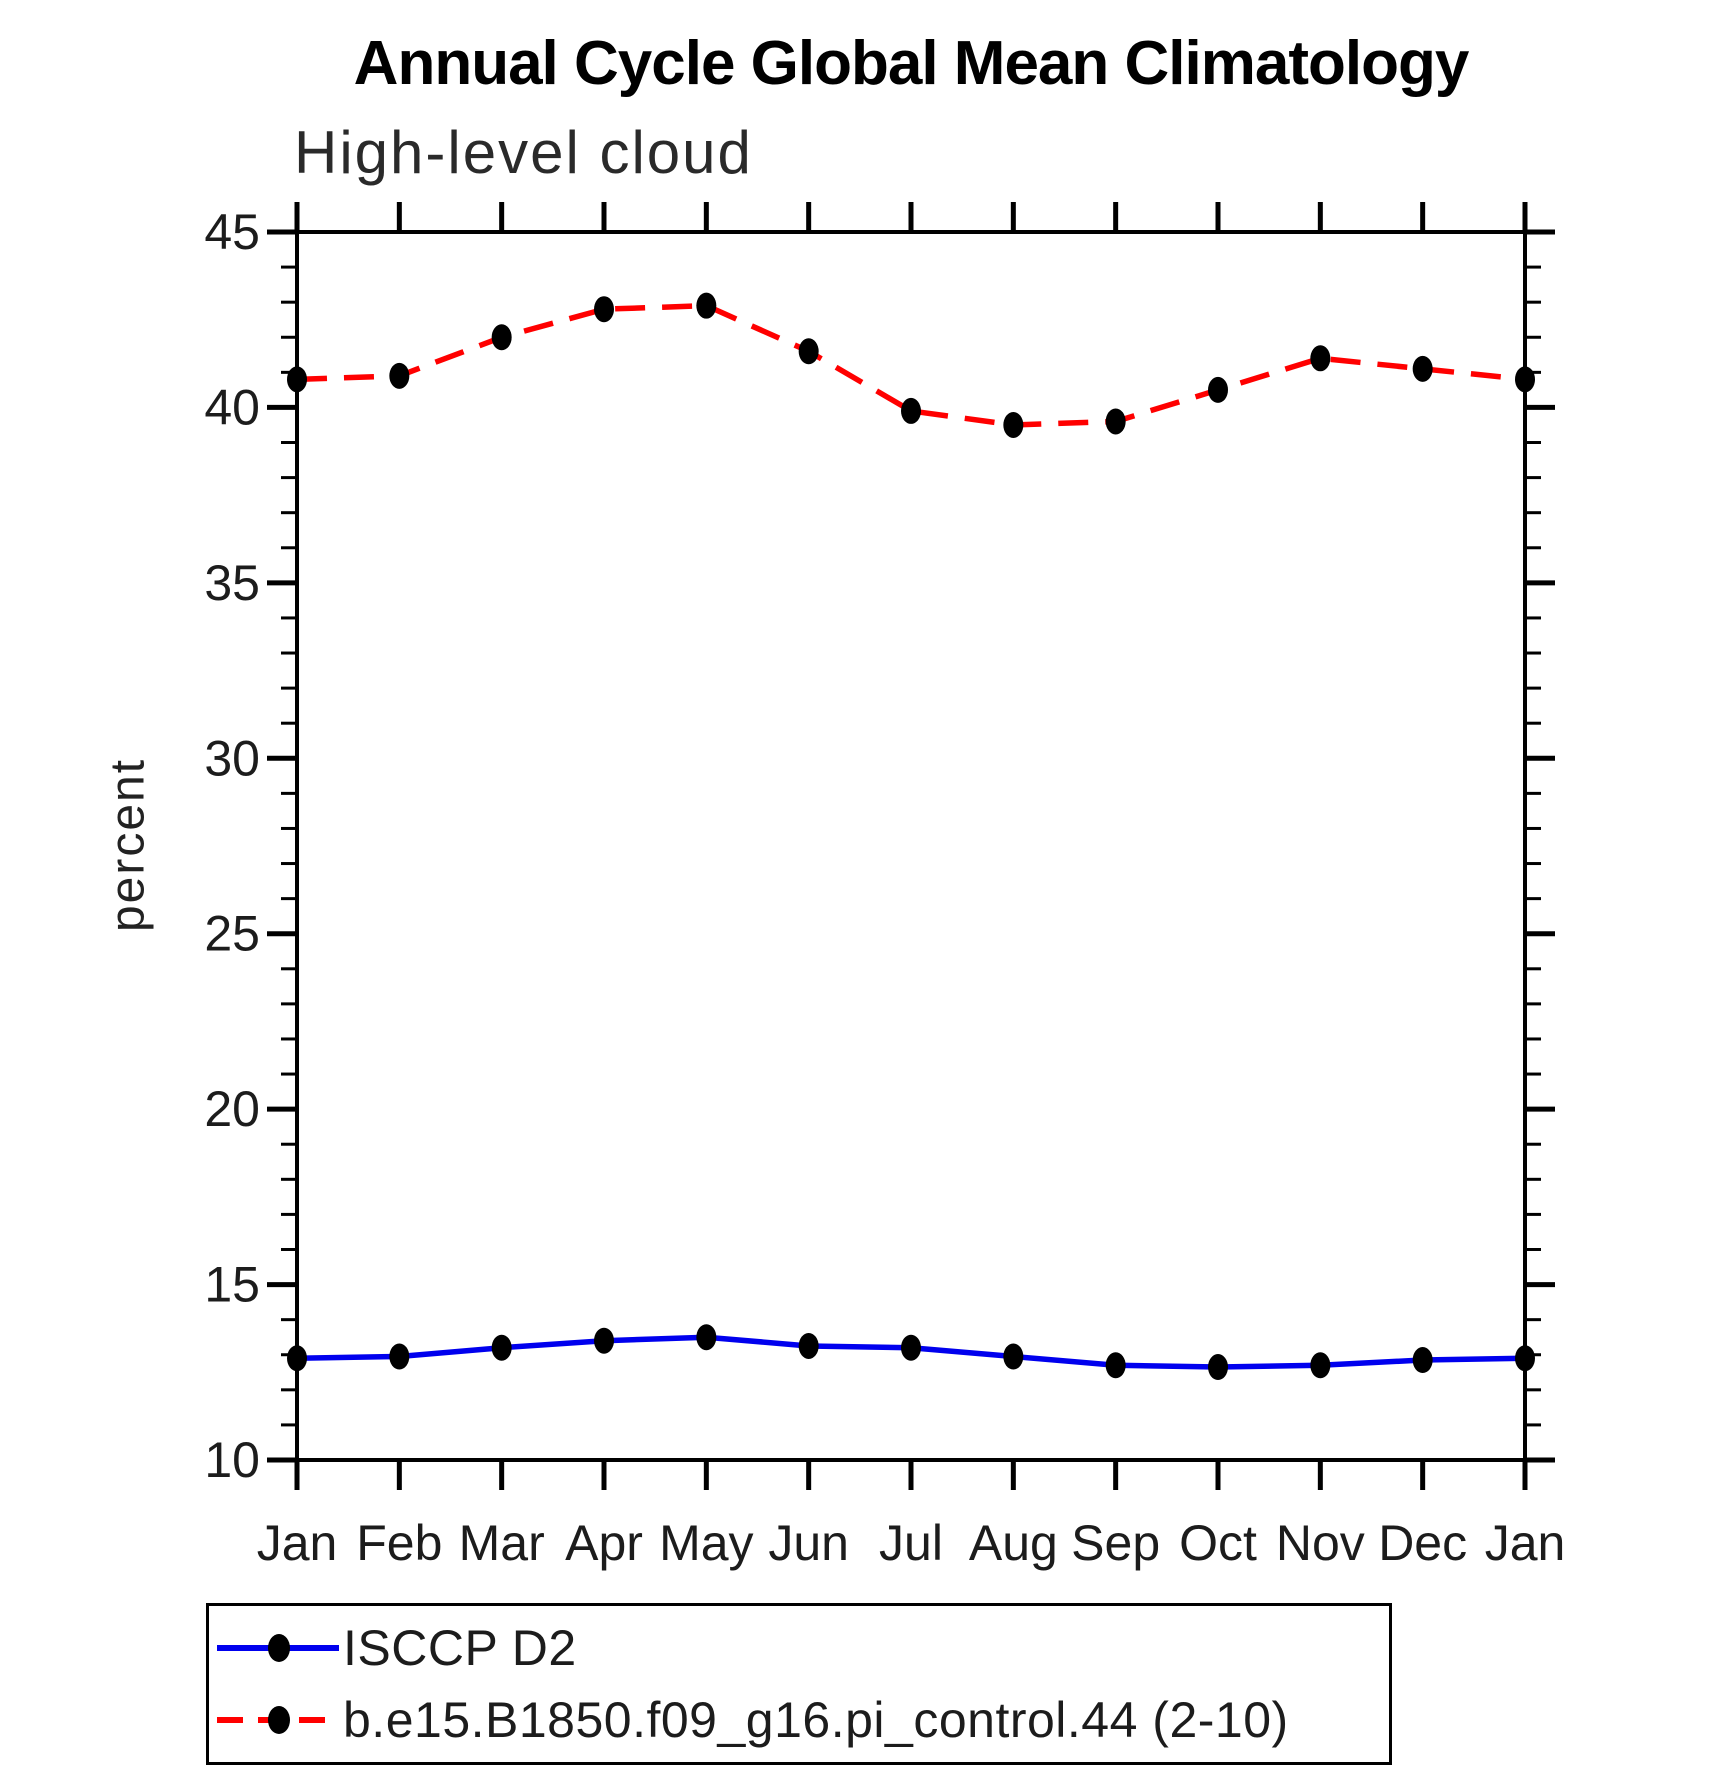 This screenshot has width=1710, height=1773. What do you see at coordinates (808, 1543) in the screenshot?
I see `x-tick-label: Jun` at bounding box center [808, 1543].